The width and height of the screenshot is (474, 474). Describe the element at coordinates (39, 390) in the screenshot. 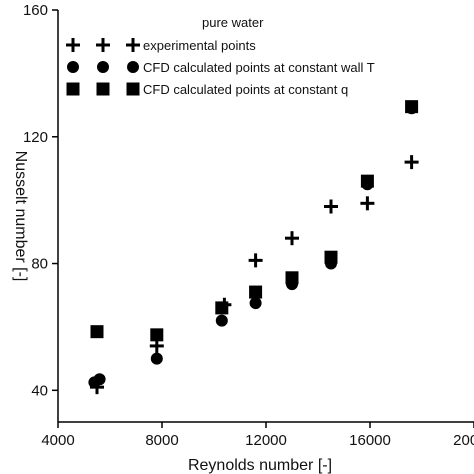

I see `y-tick-label: 40` at that location.